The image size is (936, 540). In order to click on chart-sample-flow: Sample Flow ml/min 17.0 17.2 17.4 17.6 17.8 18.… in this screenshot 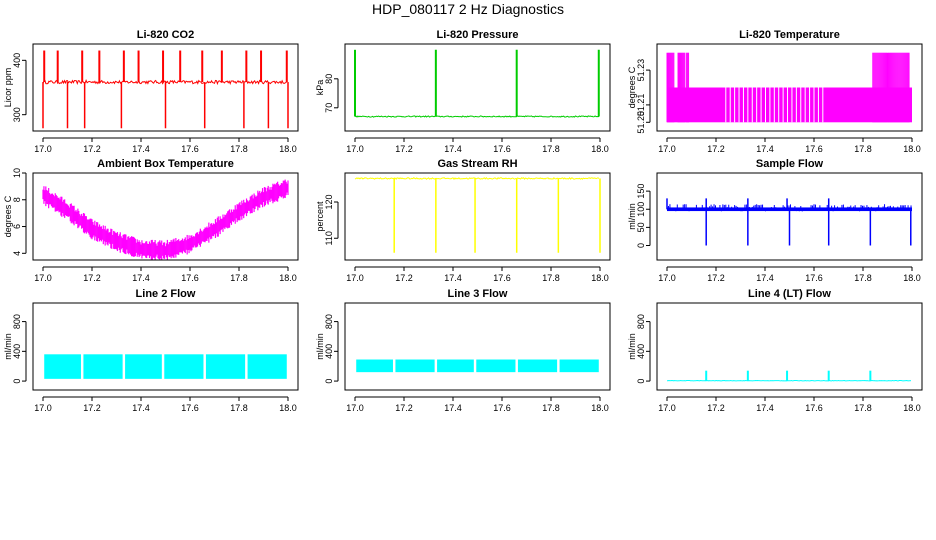, I will do `click(775, 220)`.